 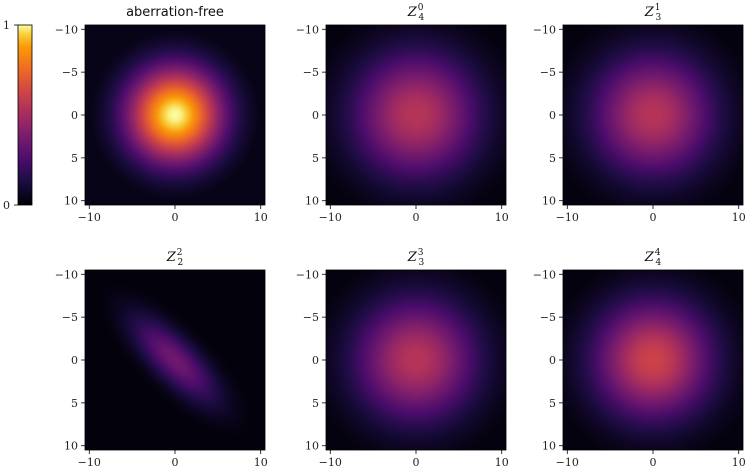 I want to click on panel-title: Z2 2, so click(x=175, y=258).